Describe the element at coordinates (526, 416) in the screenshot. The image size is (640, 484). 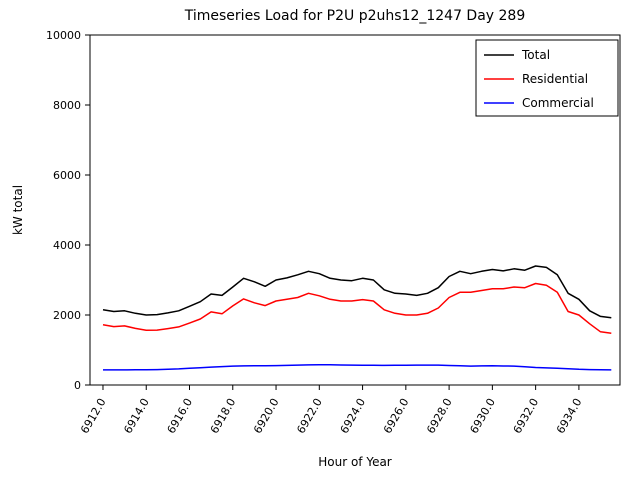
I see `x-tick-label: 6932.0` at that location.